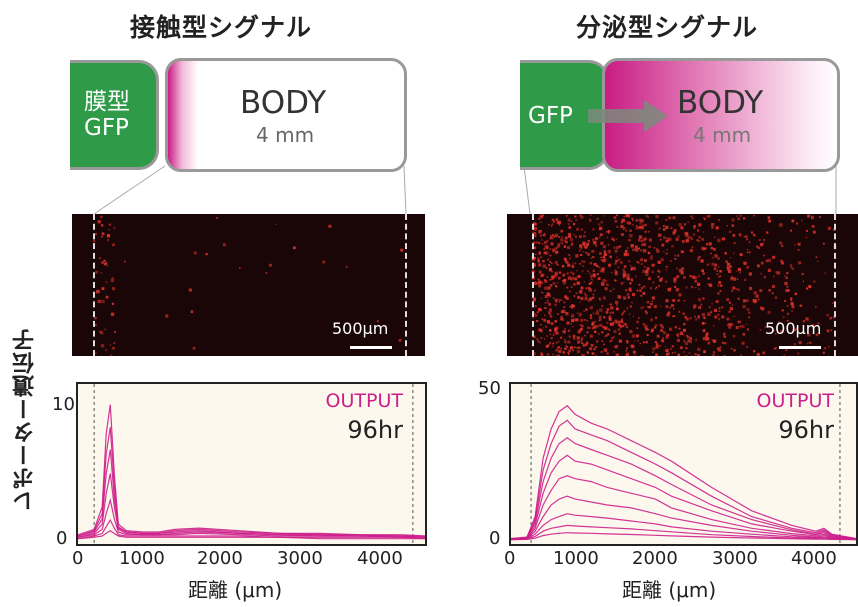 Image resolution: width=858 pixels, height=607 pixels. What do you see at coordinates (795, 401) in the screenshot?
I see `right-output-label: OUTPUT` at bounding box center [795, 401].